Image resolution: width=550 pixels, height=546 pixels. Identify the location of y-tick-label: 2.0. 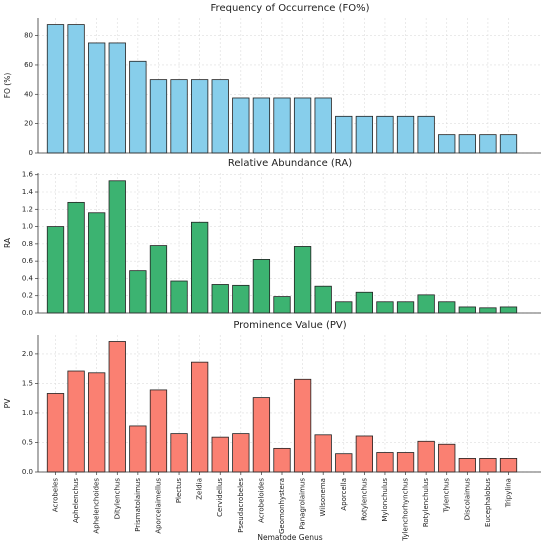
(27, 354).